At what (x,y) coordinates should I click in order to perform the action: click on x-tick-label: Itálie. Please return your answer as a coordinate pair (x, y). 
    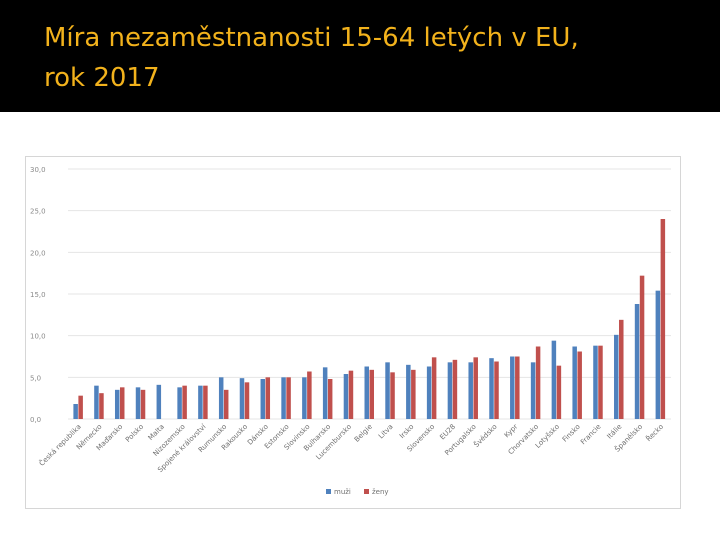
    Looking at the image, I should click on (615, 432).